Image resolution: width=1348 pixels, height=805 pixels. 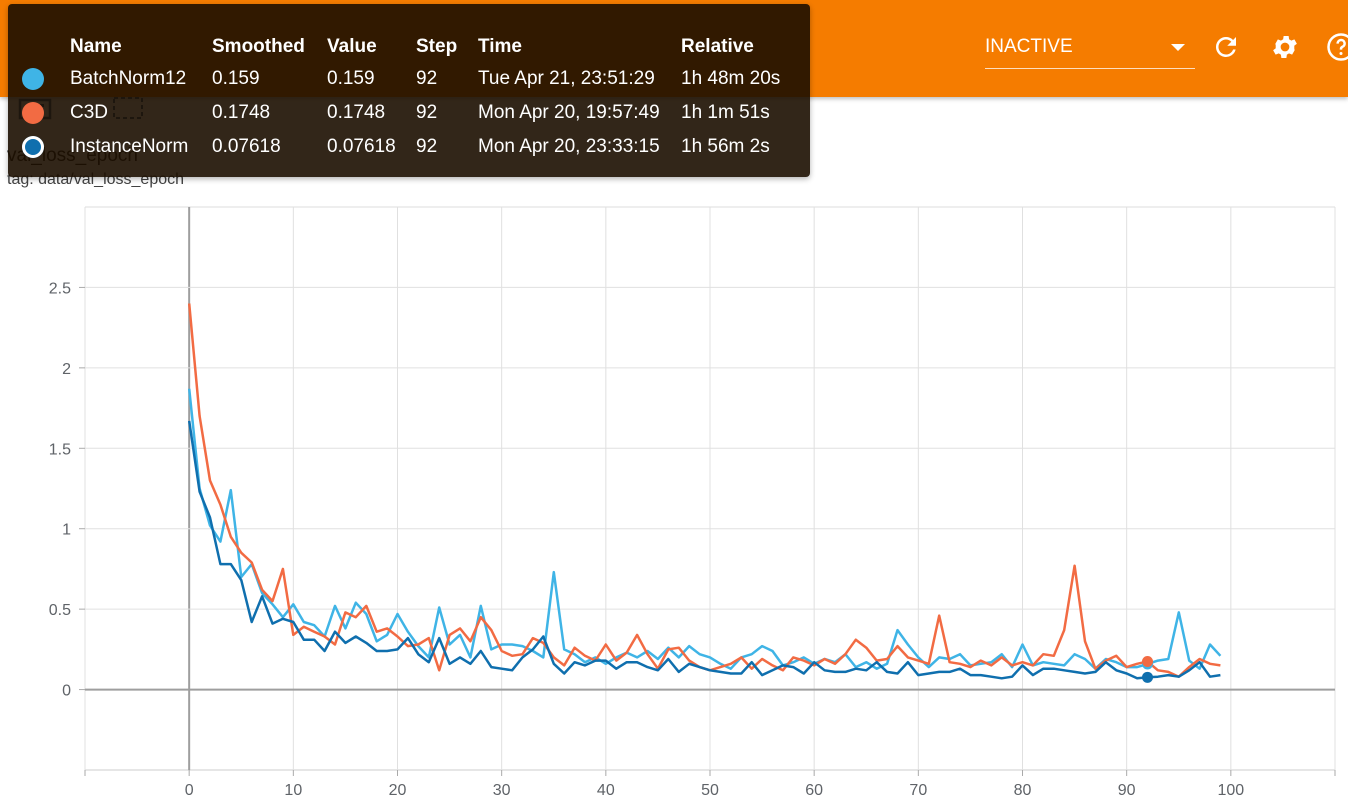 What do you see at coordinates (731, 78) in the screenshot?
I see `tooltip-relative: 1h 48m 20s` at bounding box center [731, 78].